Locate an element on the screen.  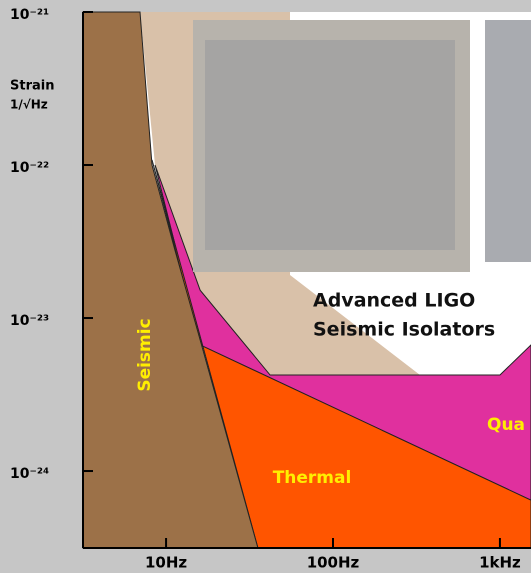
photo is located at coordinates (508, 141).